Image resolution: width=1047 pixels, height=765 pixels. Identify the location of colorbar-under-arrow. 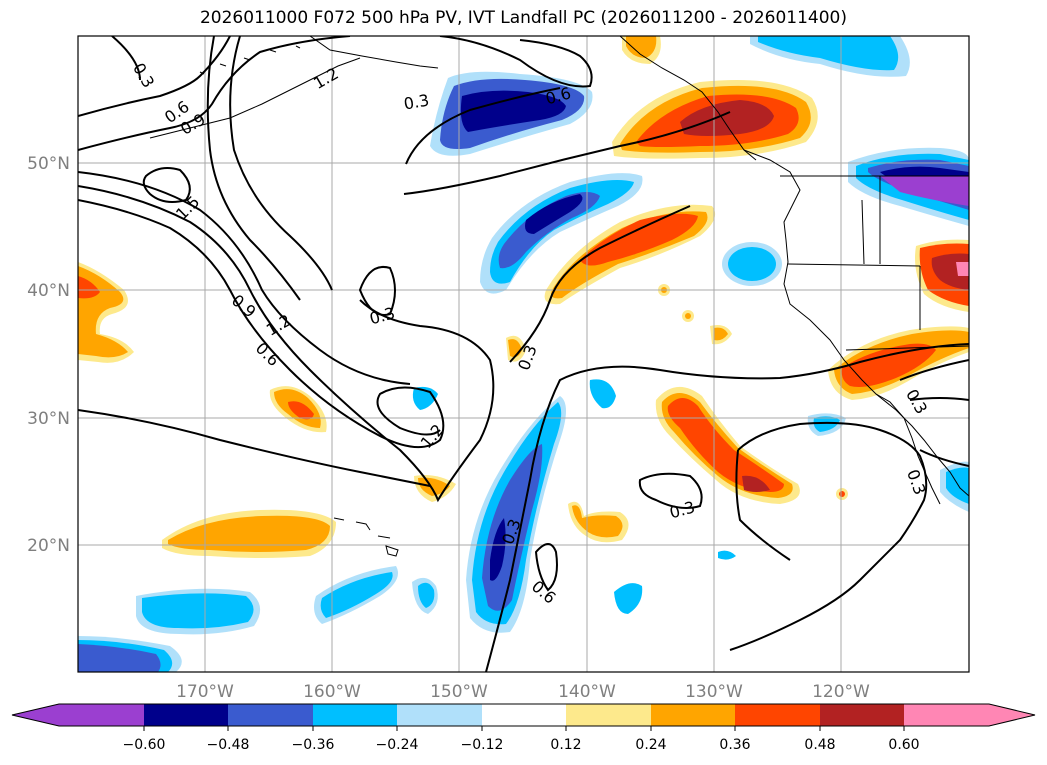
(35, 715).